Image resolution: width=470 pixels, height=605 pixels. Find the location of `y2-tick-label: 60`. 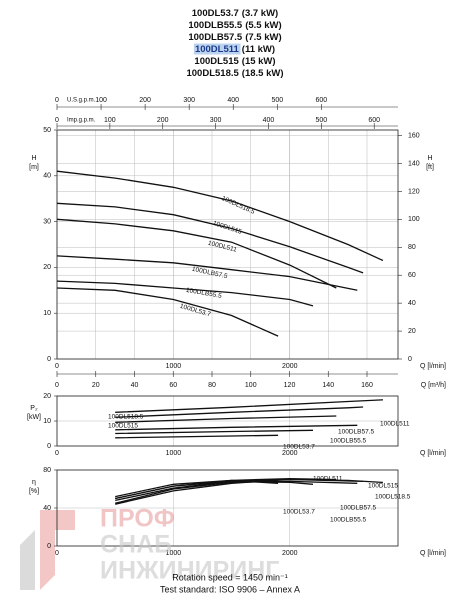

y2-tick-label: 60 is located at coordinates (412, 275).